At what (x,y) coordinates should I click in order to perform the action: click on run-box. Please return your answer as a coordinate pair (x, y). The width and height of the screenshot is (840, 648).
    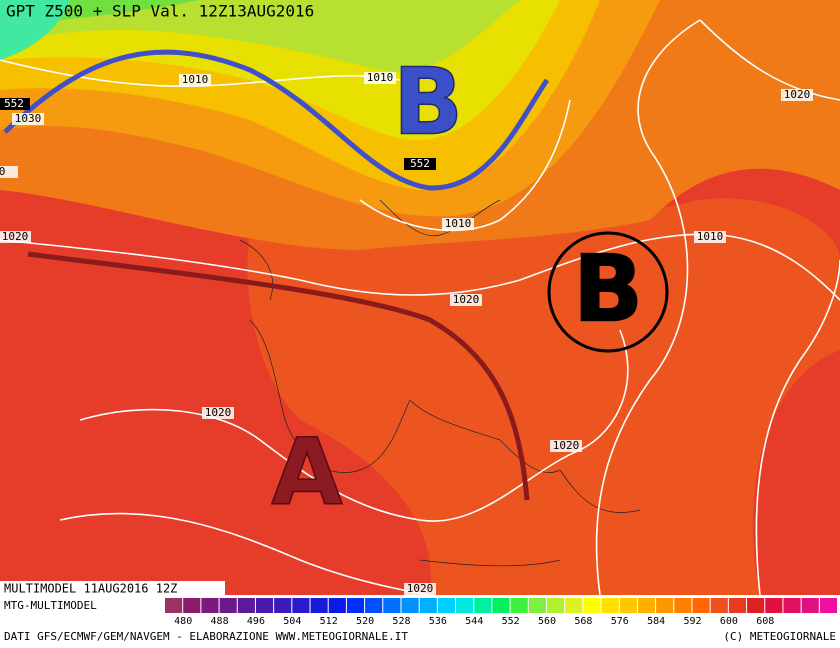
    Looking at the image, I should click on (112, 588).